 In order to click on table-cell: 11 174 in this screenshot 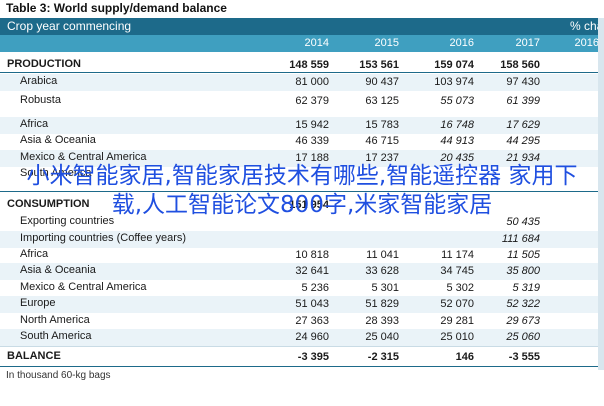, I will do `click(457, 255)`.